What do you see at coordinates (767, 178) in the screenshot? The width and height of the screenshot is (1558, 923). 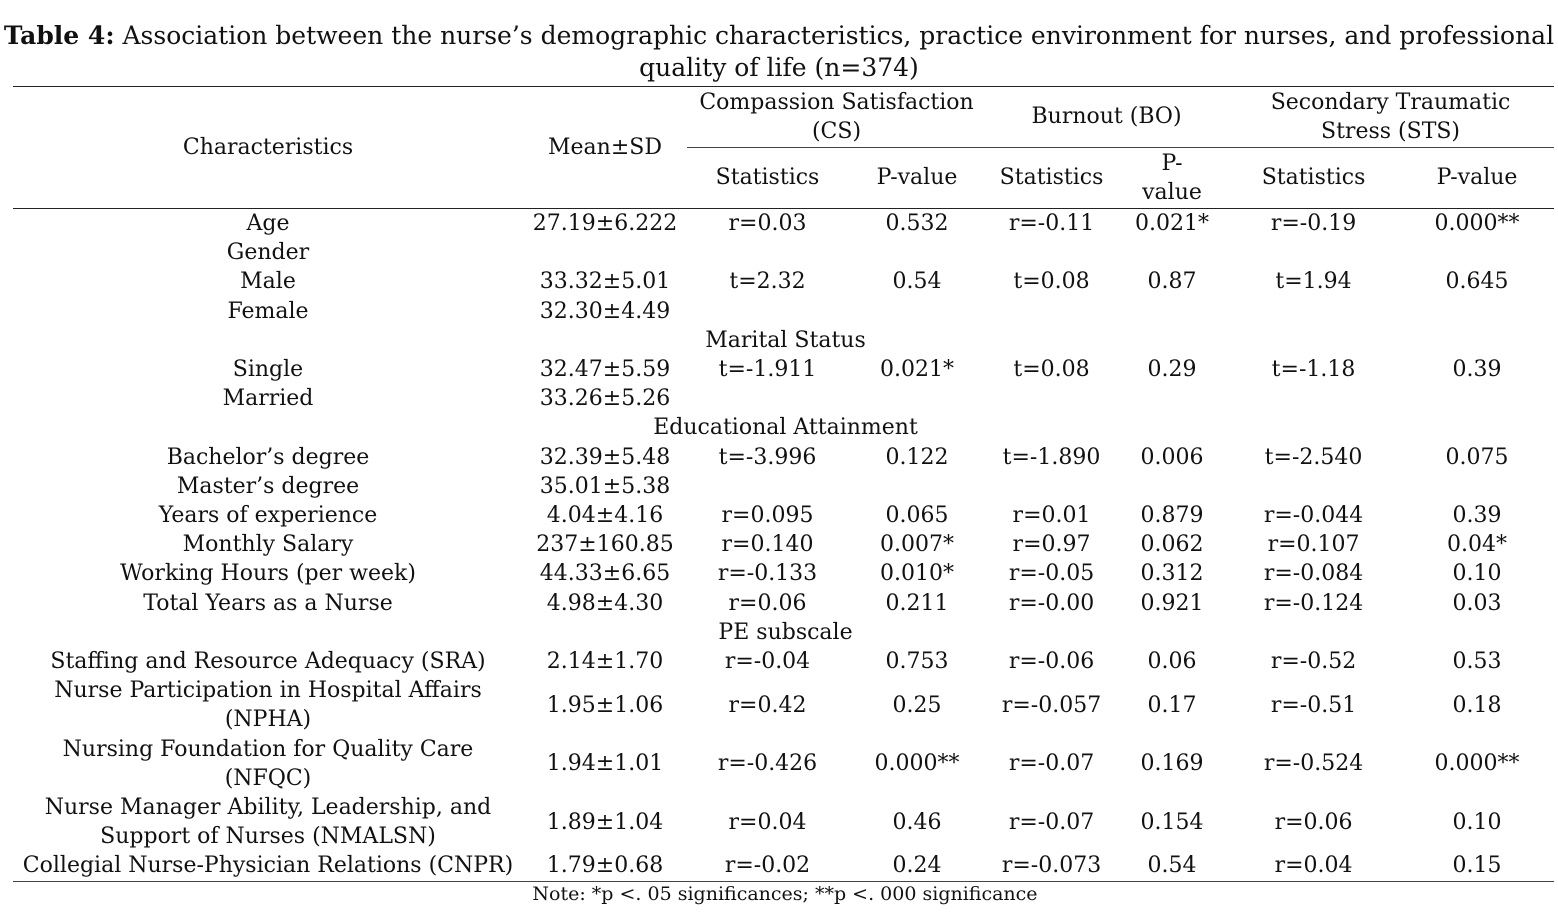 I see `header-cs-statistics: Statistics` at bounding box center [767, 178].